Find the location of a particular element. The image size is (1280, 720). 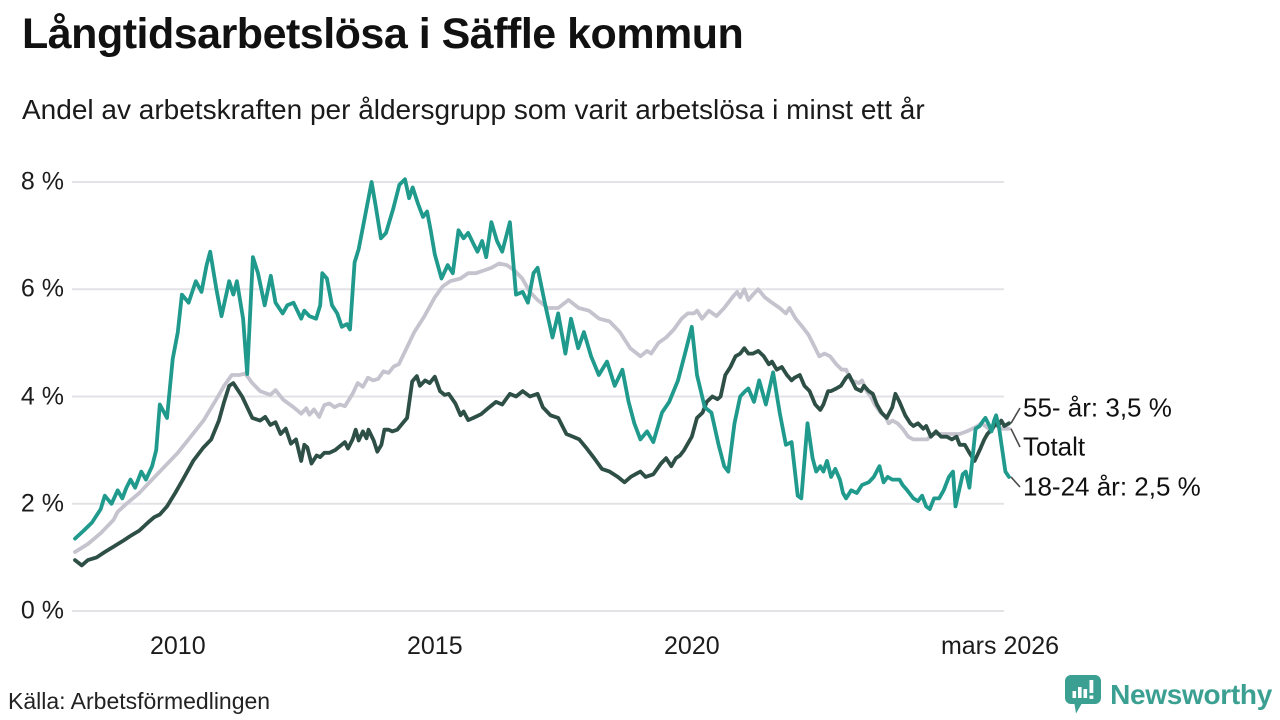

y-tick-label: 8 % is located at coordinates (42, 181).